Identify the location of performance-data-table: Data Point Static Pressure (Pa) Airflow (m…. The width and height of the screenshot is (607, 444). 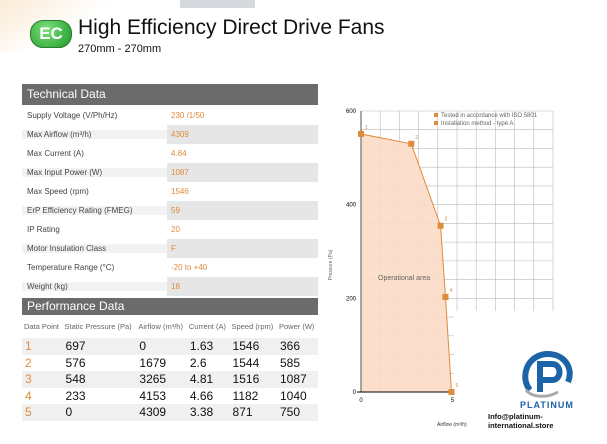
(170, 368).